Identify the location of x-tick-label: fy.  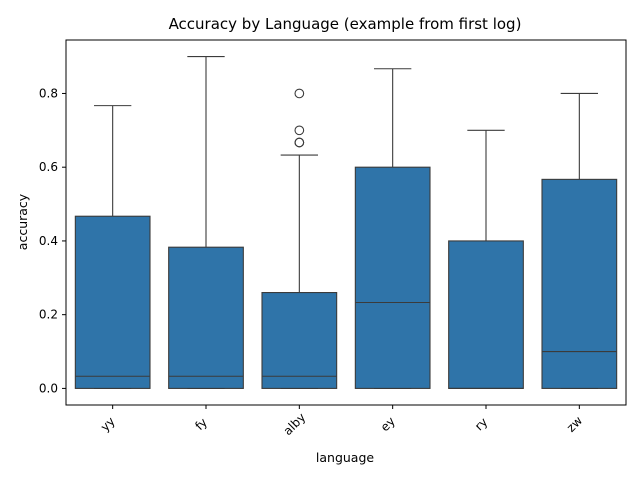
(201, 424).